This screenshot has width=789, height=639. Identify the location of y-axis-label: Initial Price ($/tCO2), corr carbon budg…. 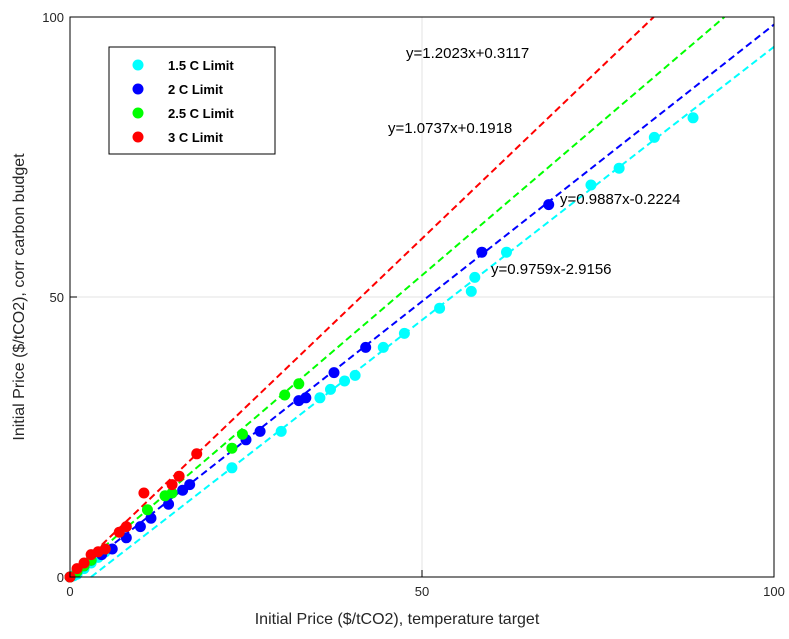
(19, 297).